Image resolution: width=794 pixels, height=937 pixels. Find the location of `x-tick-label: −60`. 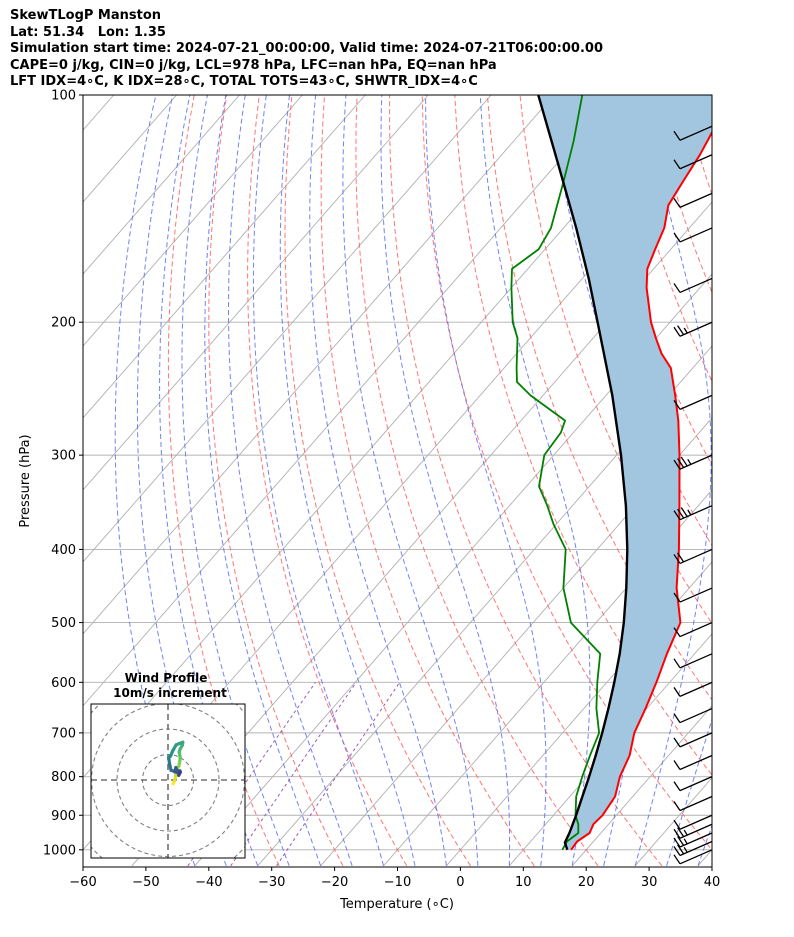

x-tick-label: −60 is located at coordinates (82, 882).